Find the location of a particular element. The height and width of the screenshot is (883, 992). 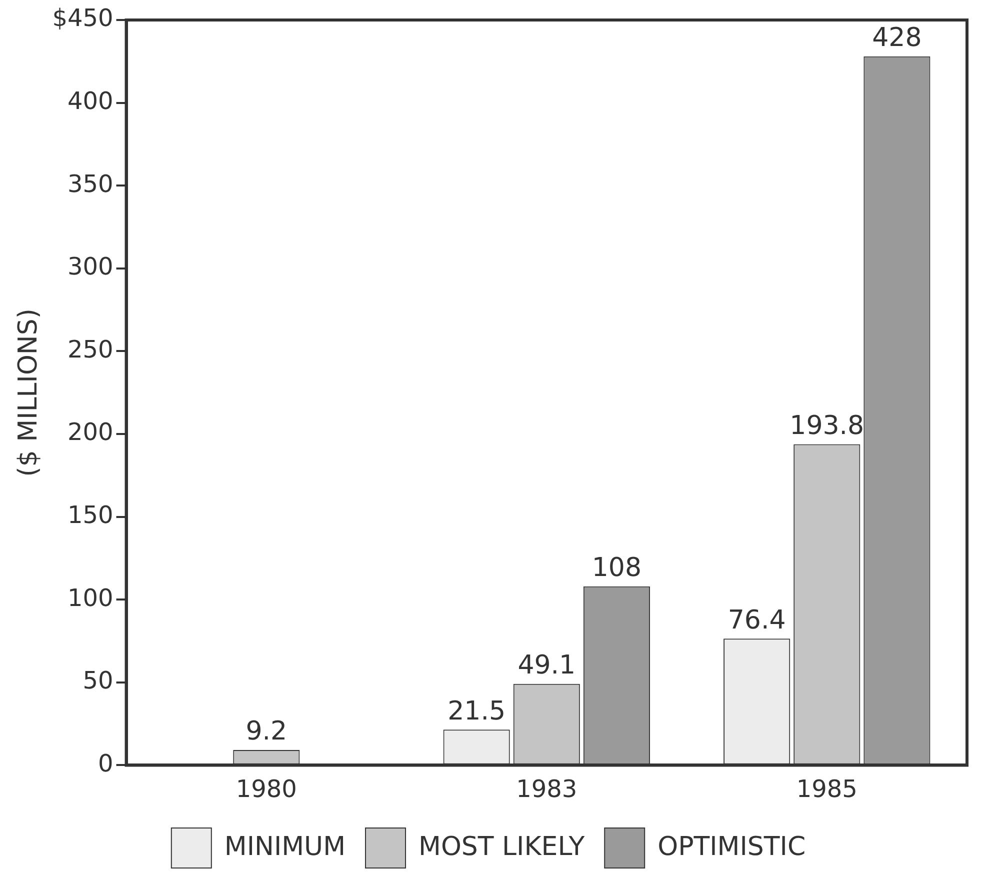

data-label: 21.5 is located at coordinates (477, 711).